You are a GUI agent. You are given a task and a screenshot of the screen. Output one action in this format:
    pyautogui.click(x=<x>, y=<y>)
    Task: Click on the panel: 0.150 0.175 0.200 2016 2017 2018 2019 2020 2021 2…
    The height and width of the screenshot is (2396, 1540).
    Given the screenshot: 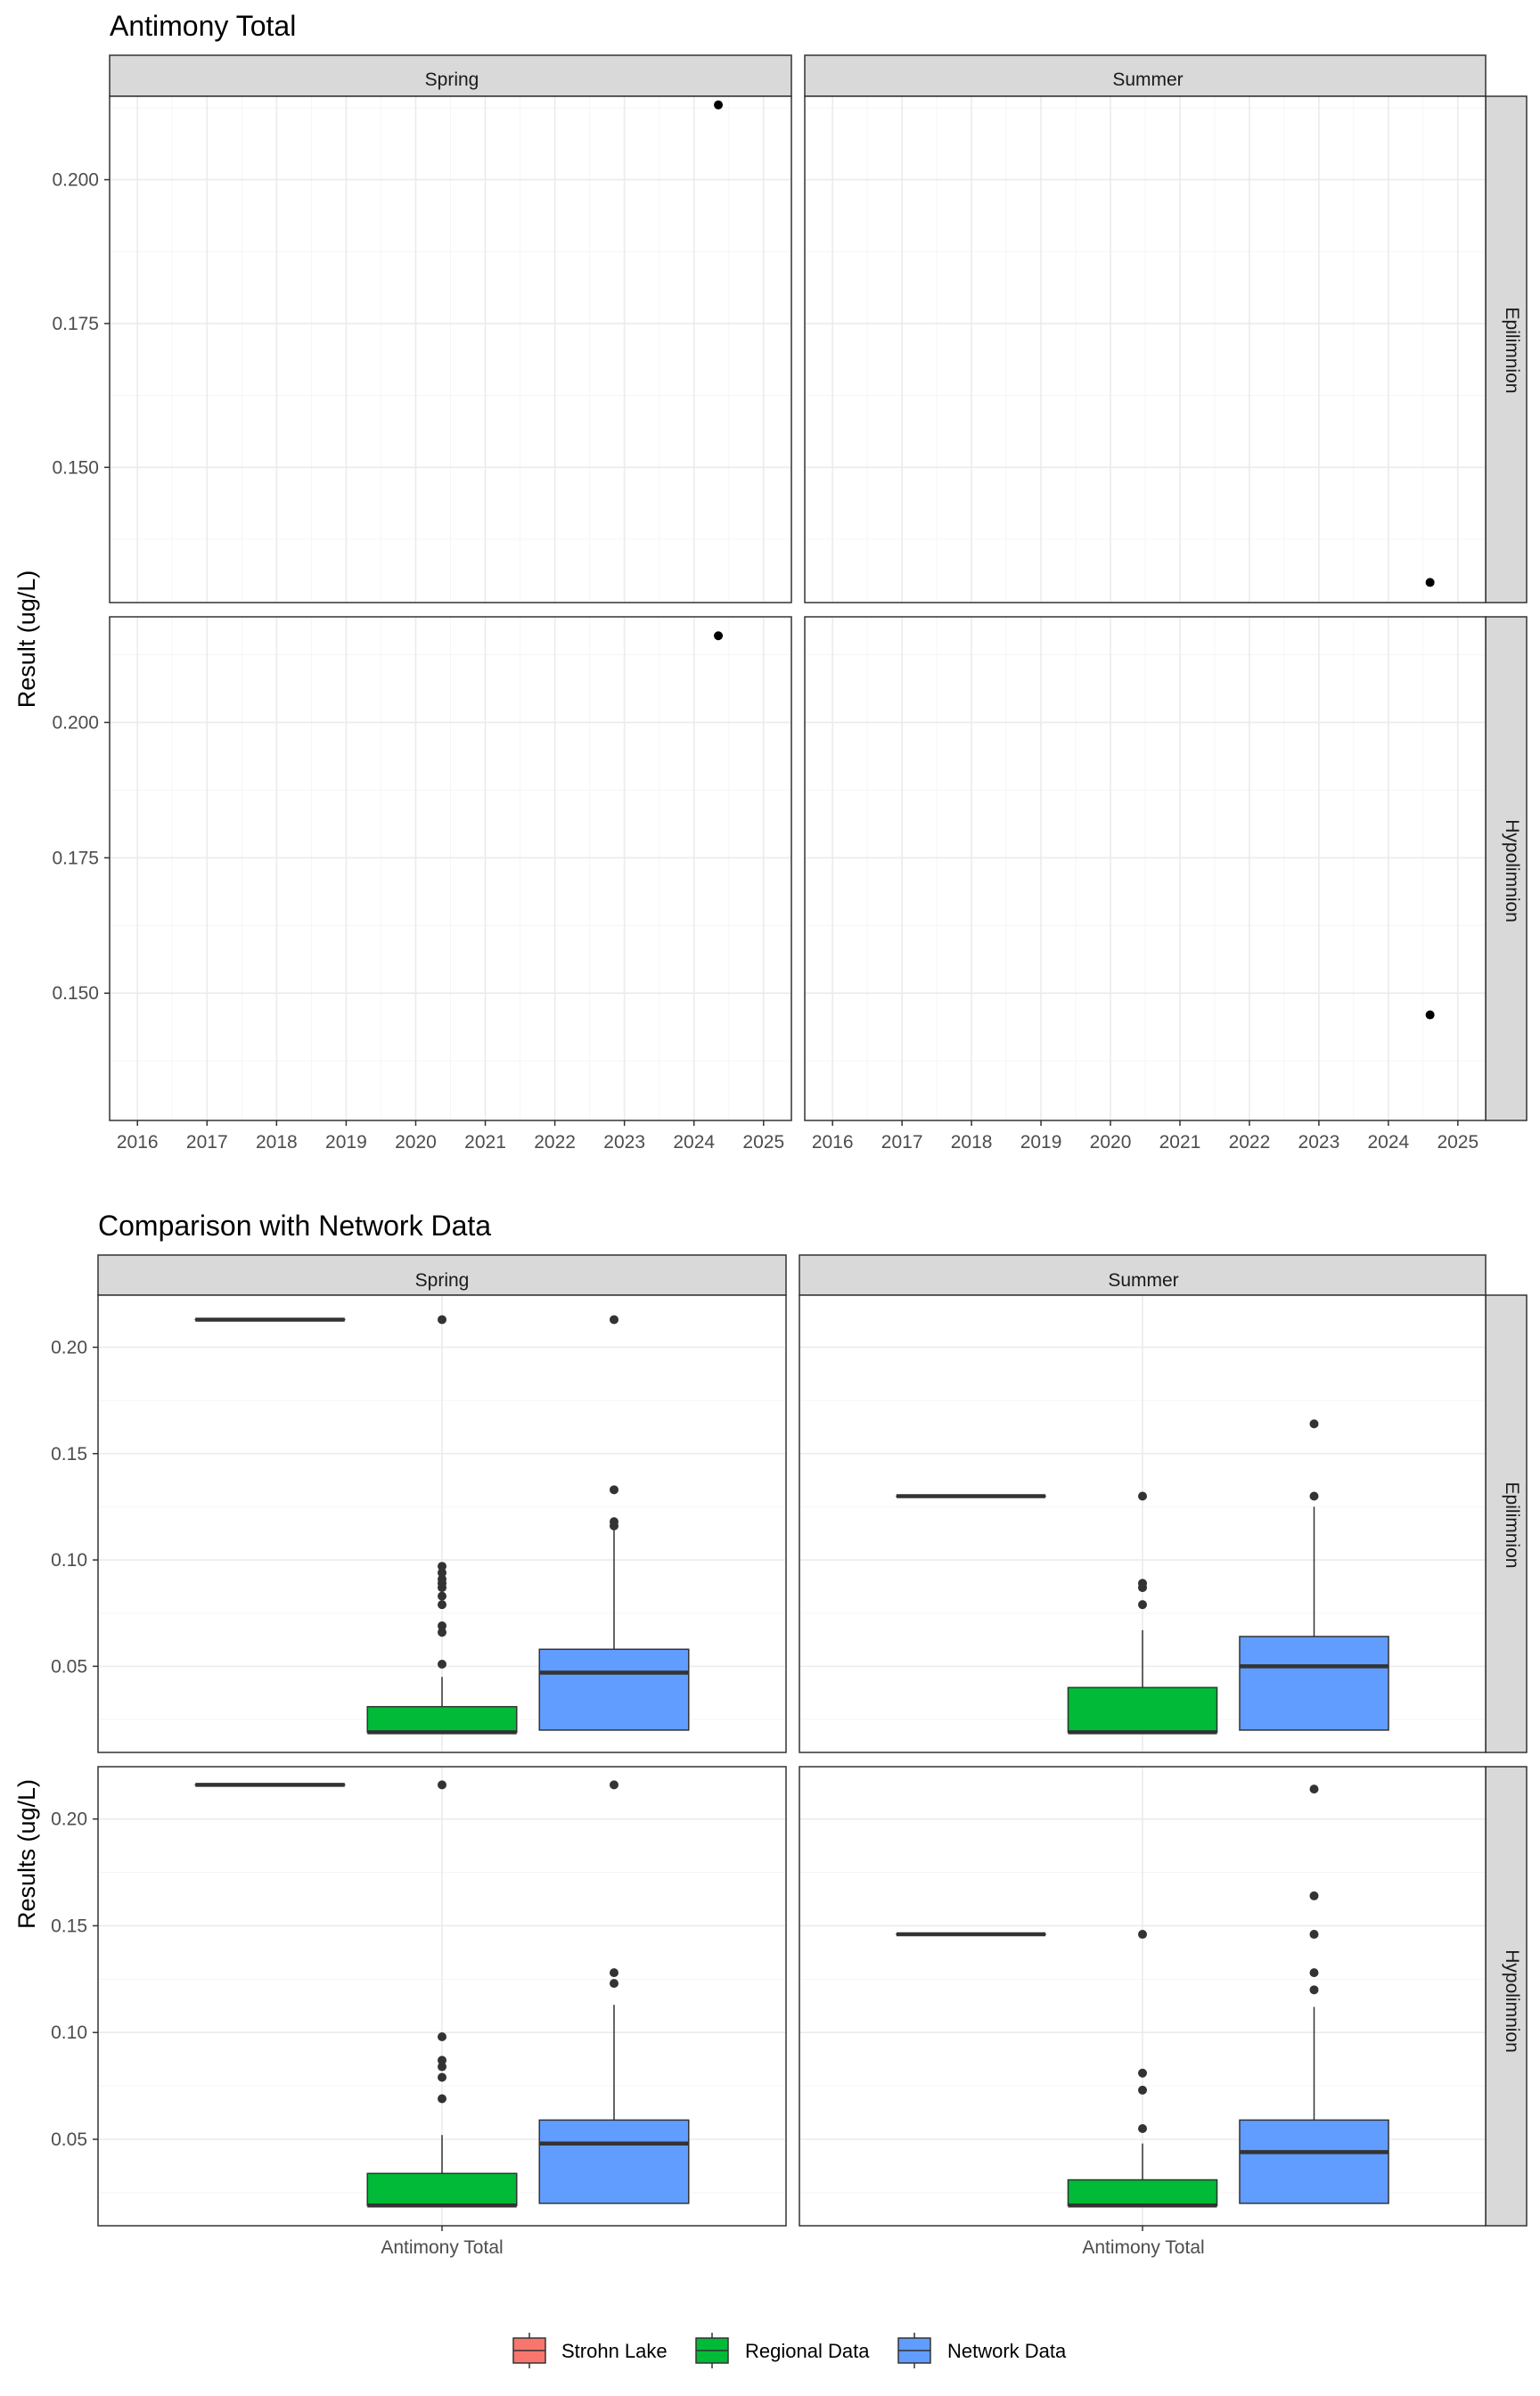 What is the action you would take?
    pyautogui.click(x=422, y=884)
    